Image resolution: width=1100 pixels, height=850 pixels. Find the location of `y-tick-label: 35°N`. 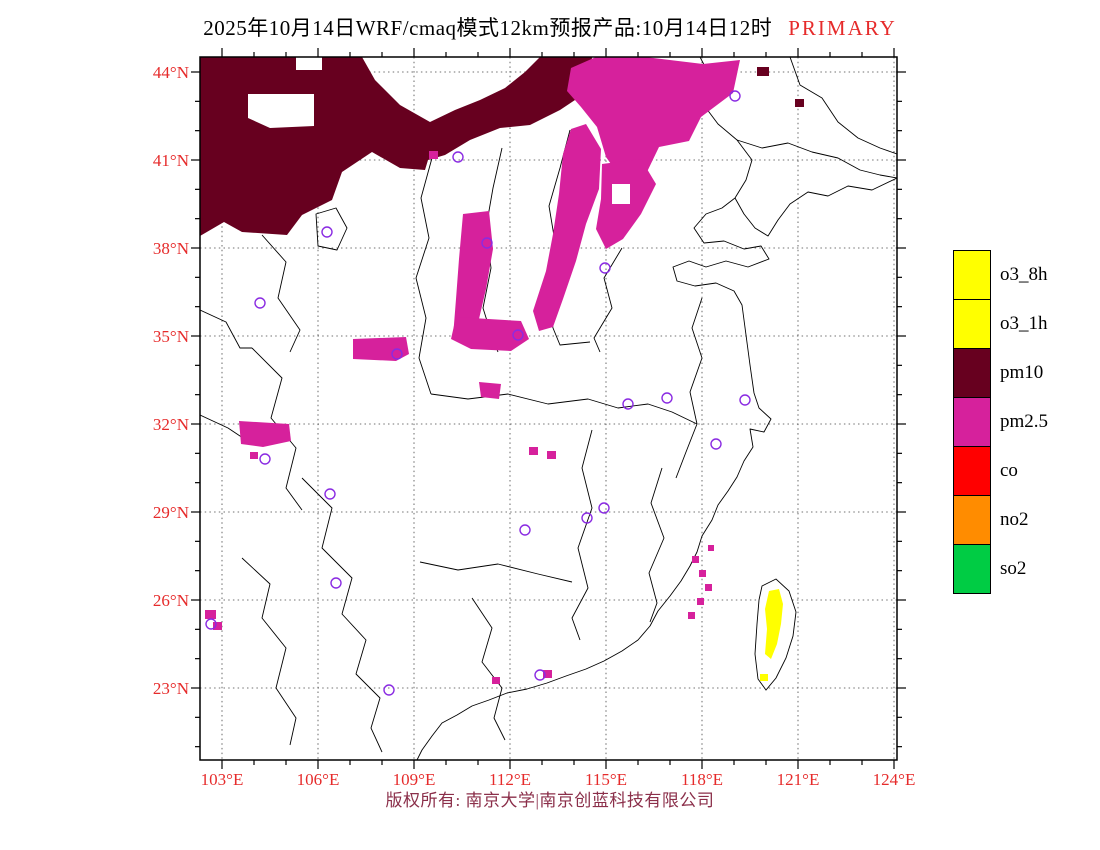

y-tick-label: 35°N is located at coordinates (171, 336).